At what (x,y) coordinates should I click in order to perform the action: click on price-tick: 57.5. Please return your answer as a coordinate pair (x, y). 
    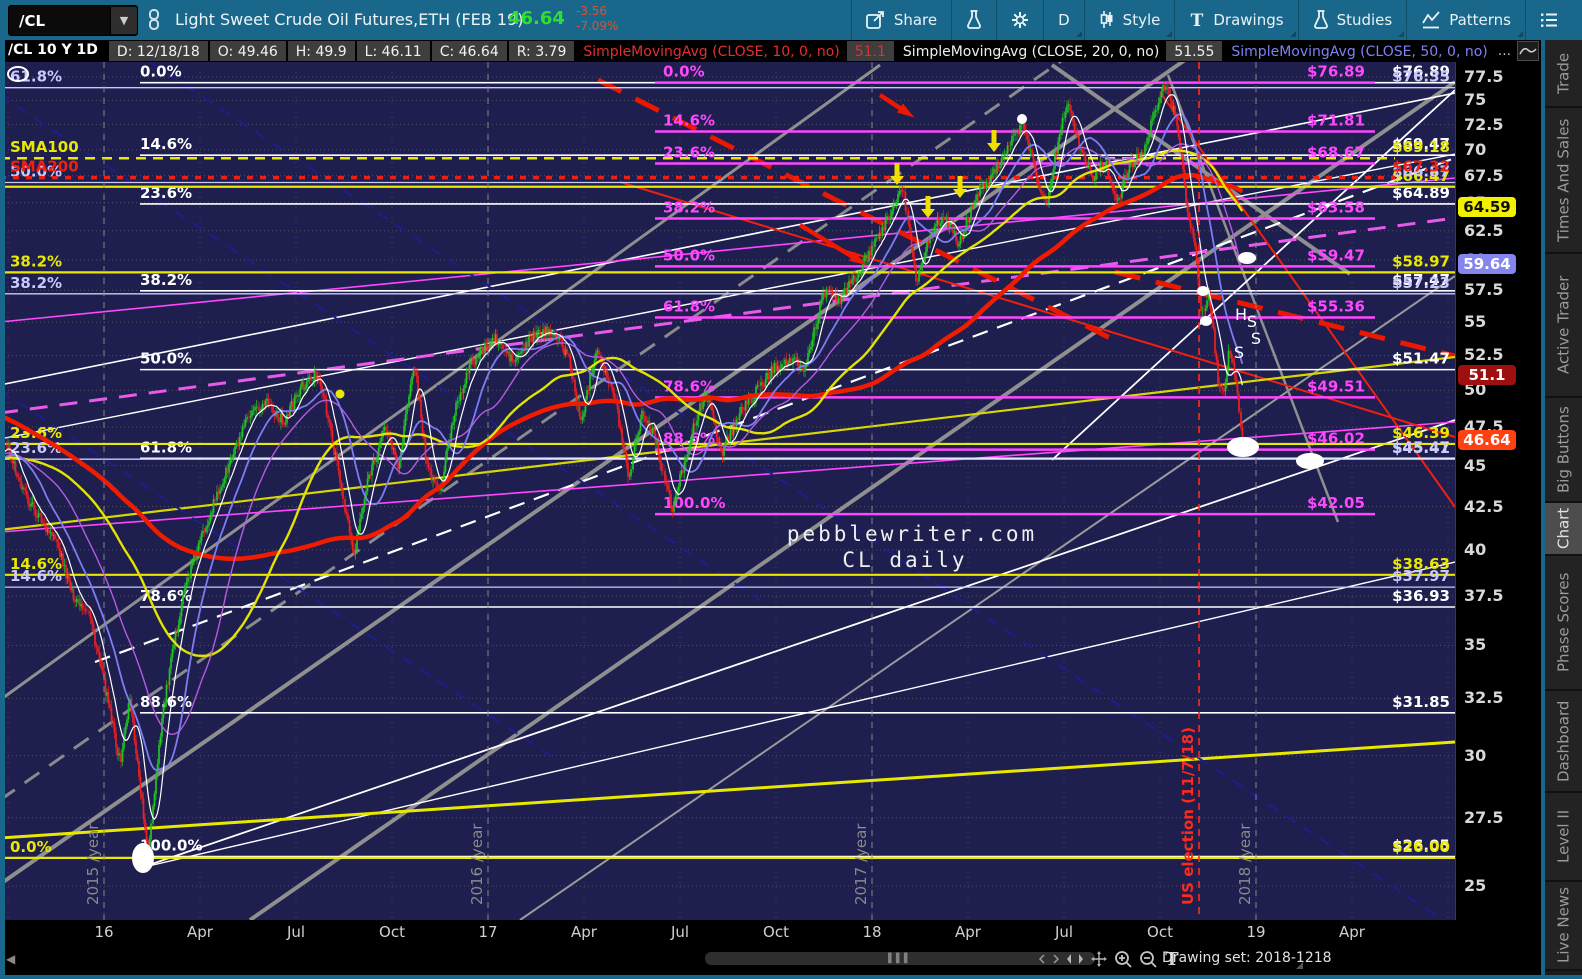
    Looking at the image, I should click on (1484, 290).